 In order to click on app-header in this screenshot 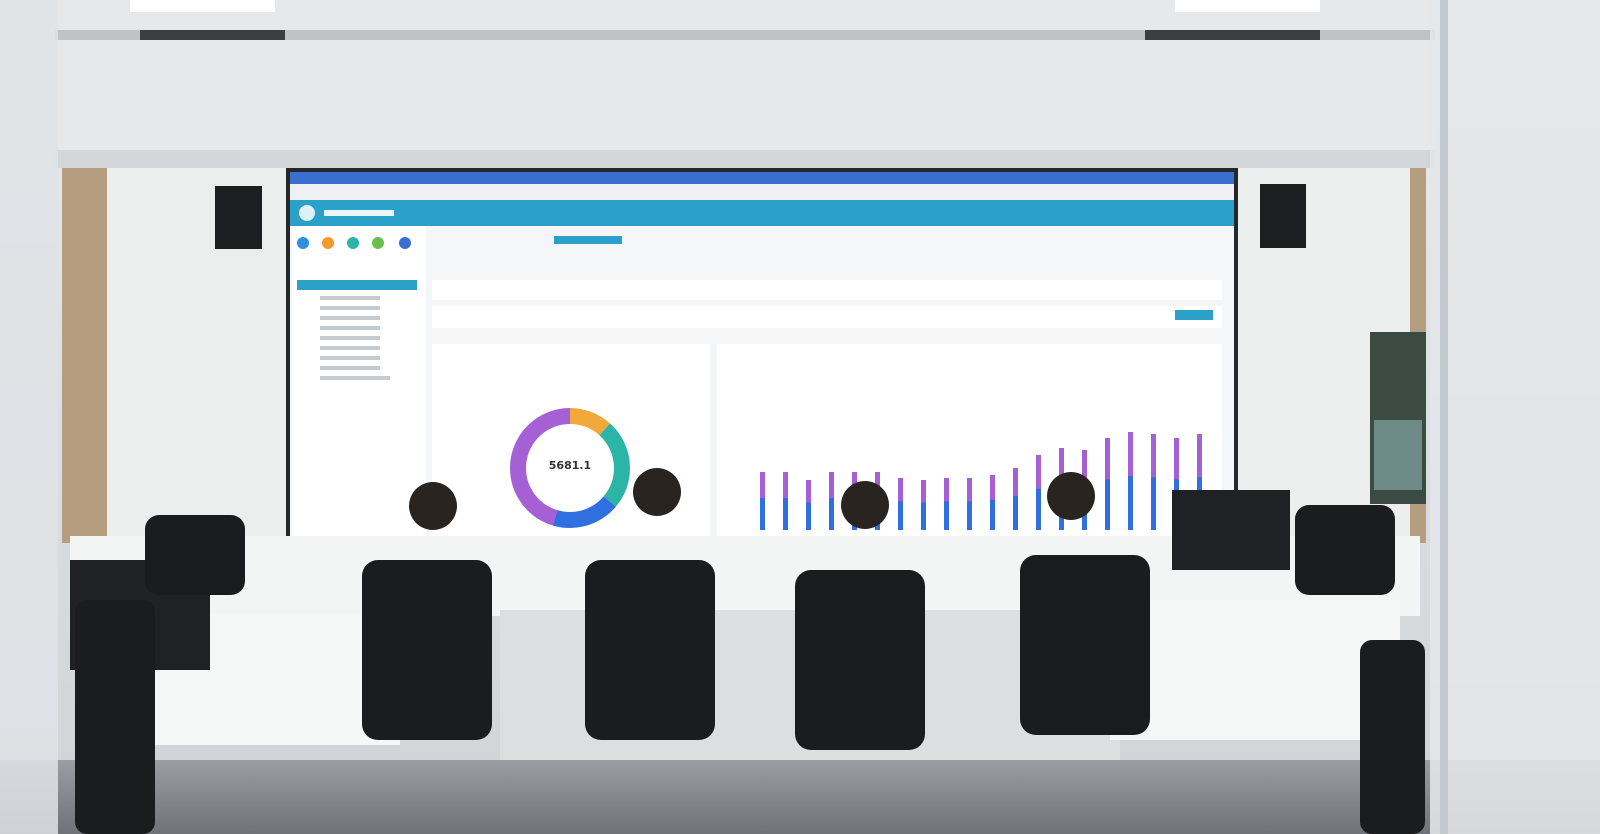, I will do `click(762, 213)`.